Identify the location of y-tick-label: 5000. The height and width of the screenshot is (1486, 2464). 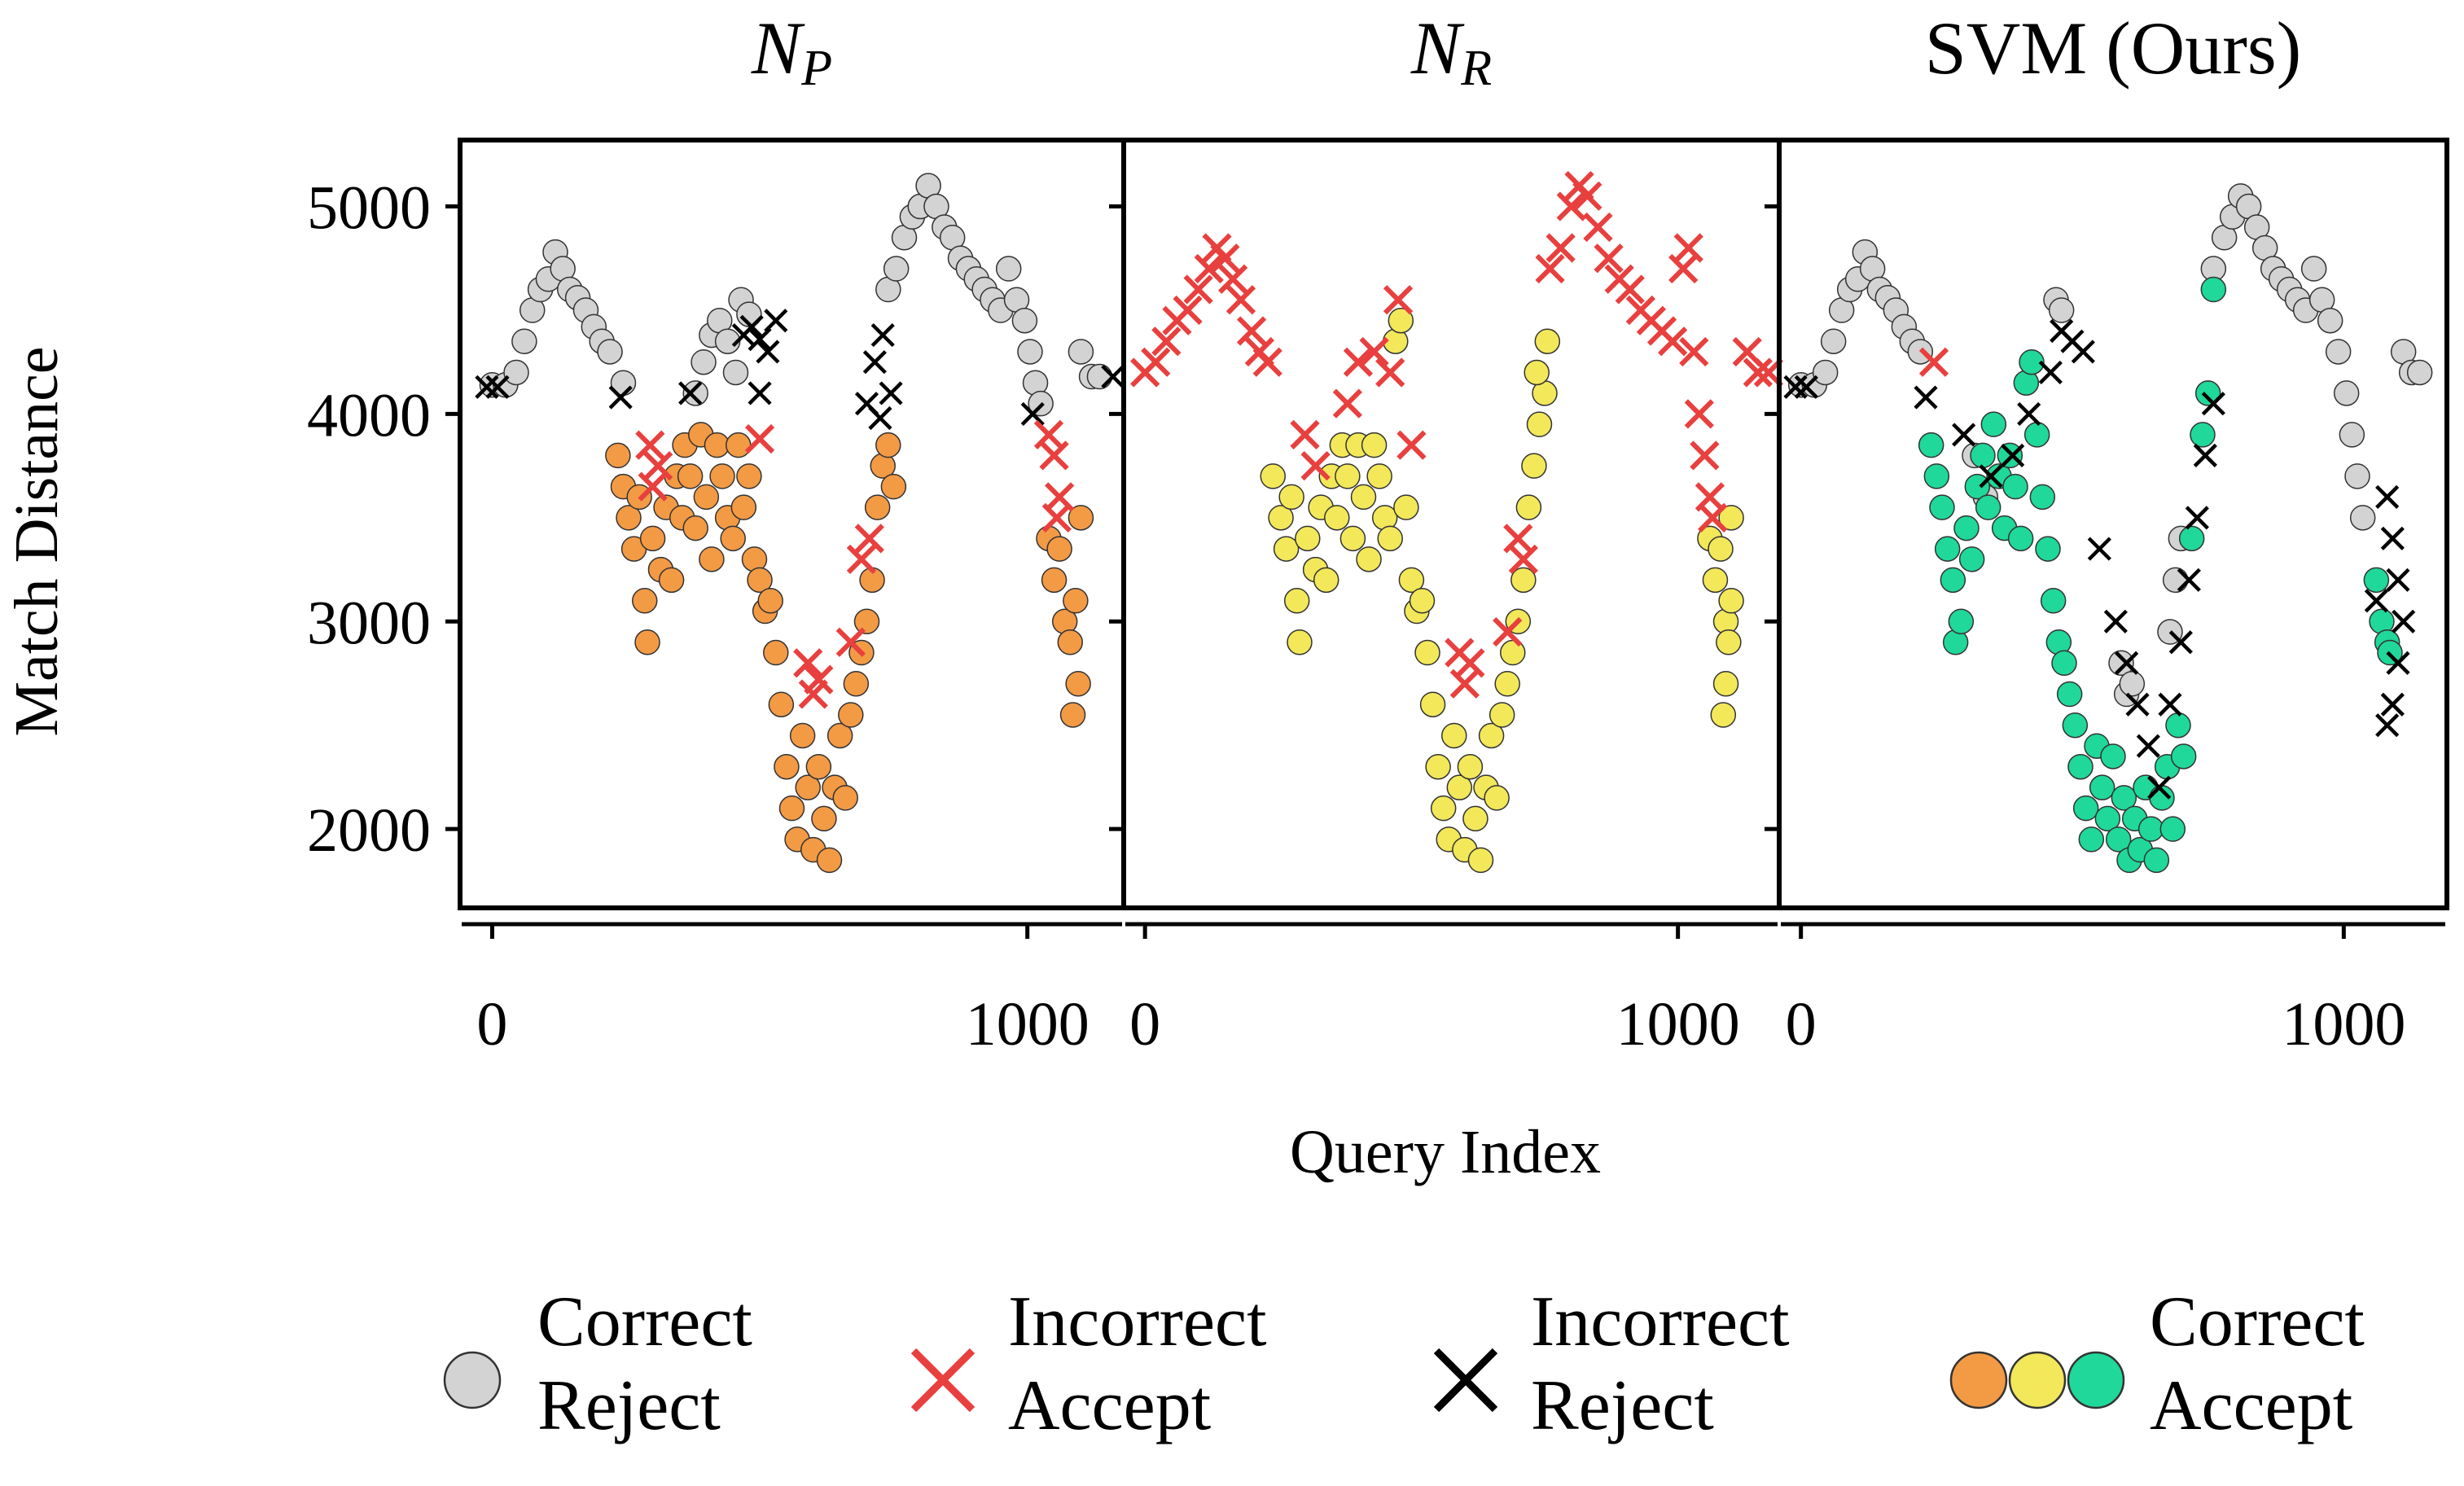
(369, 209).